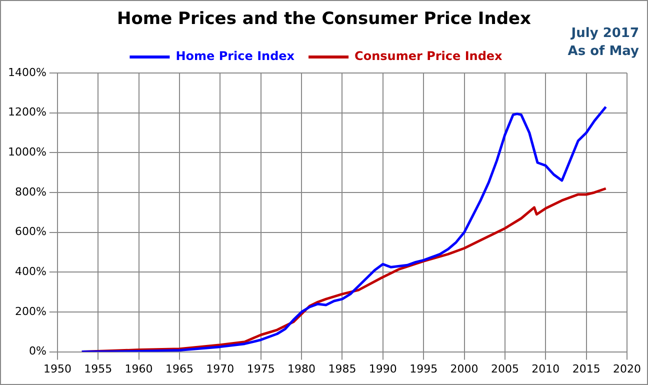  Describe the element at coordinates (57, 369) in the screenshot. I see `x-tick-label: 1950` at that location.